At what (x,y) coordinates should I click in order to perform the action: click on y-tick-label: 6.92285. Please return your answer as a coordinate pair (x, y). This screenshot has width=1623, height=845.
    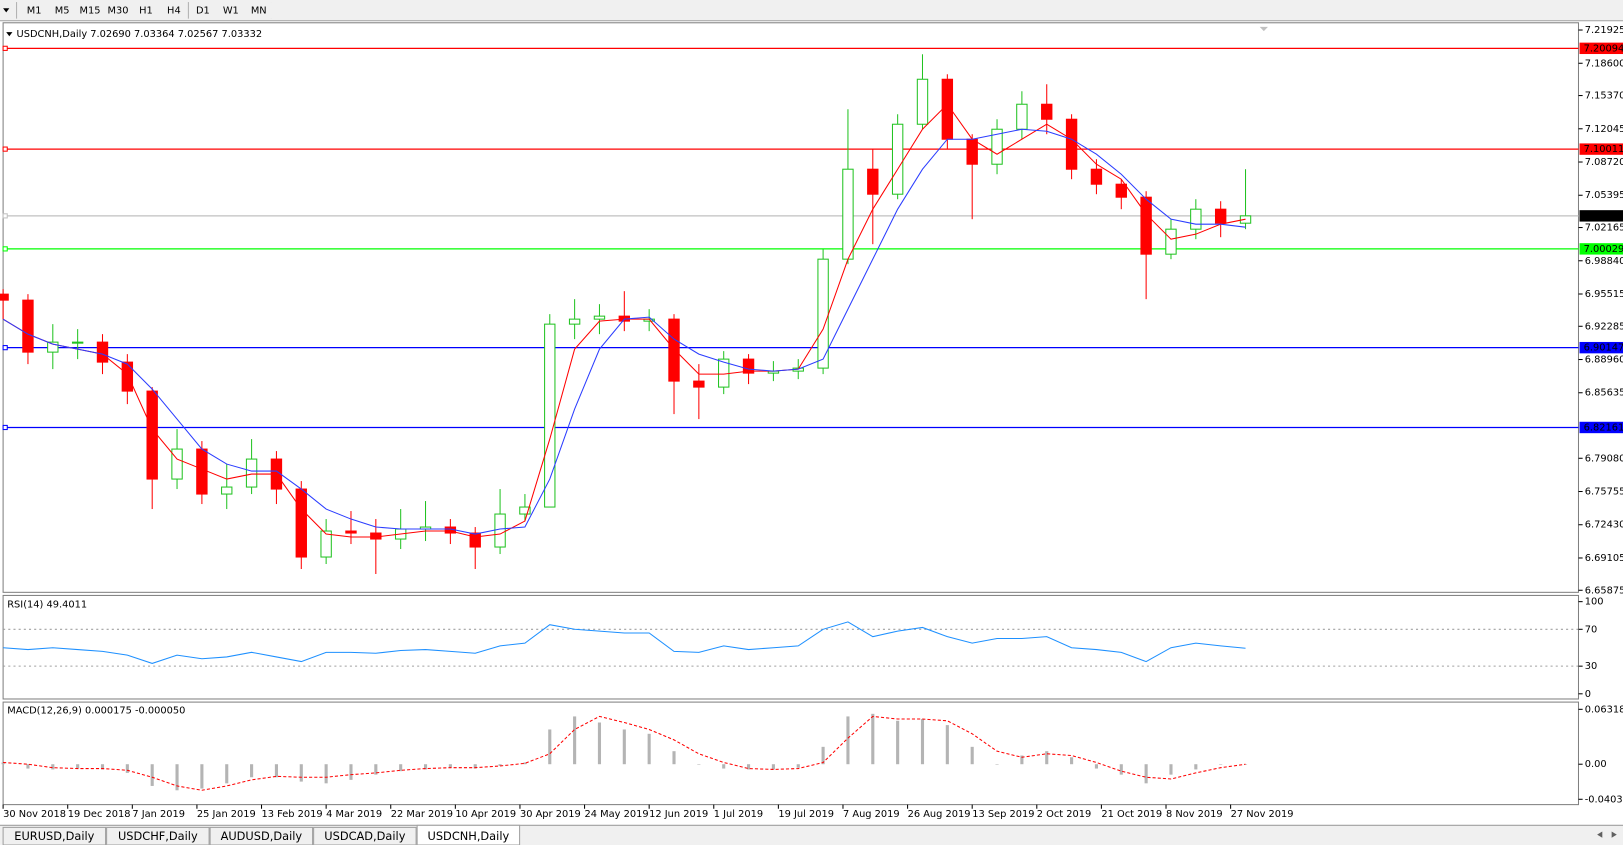
    Looking at the image, I should click on (1604, 326).